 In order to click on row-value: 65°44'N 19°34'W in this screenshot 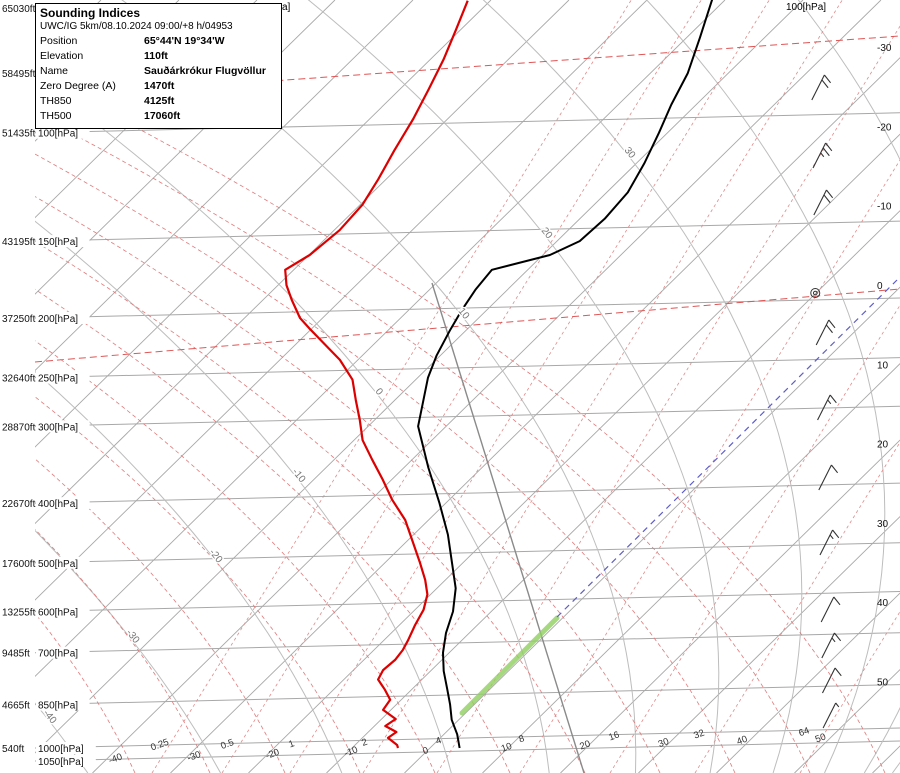, I will do `click(184, 41)`.